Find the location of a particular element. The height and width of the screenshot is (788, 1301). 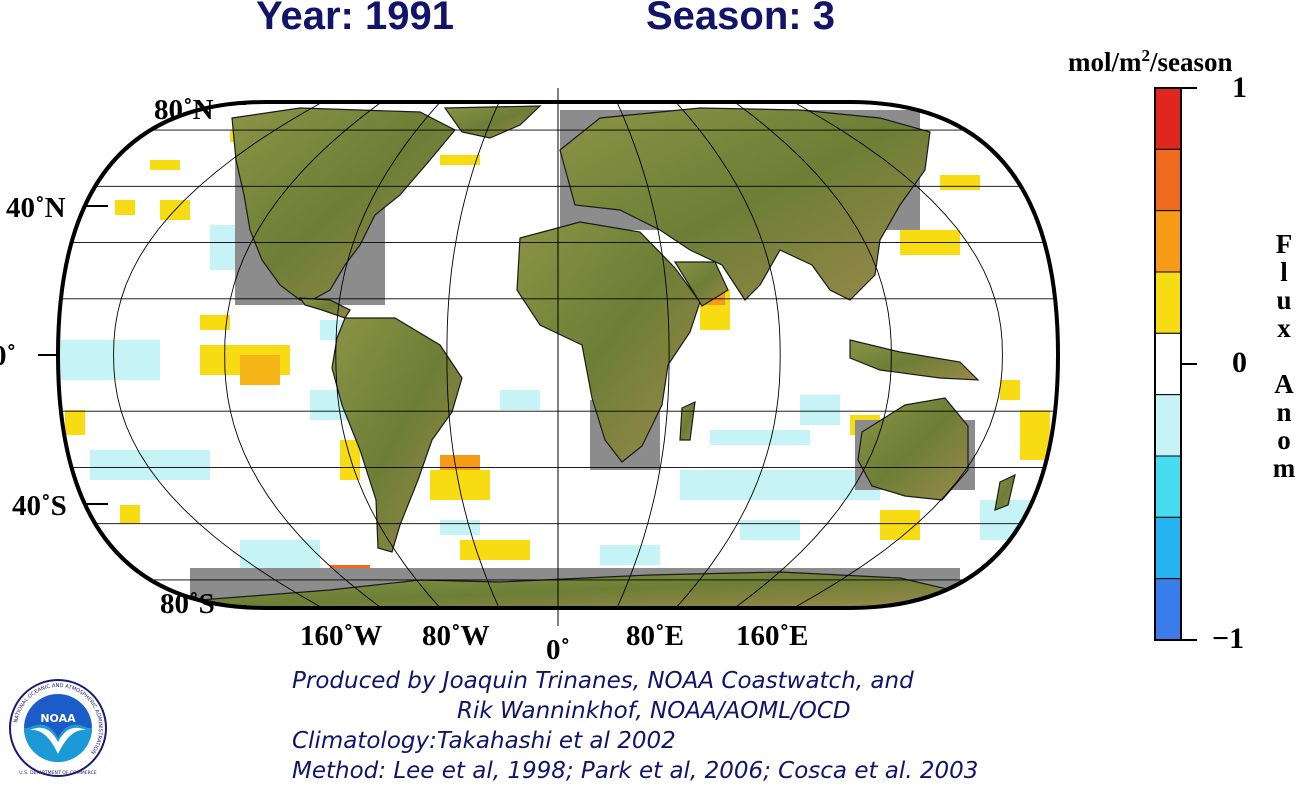

lat-label-80n: 80˚N is located at coordinates (184, 110).